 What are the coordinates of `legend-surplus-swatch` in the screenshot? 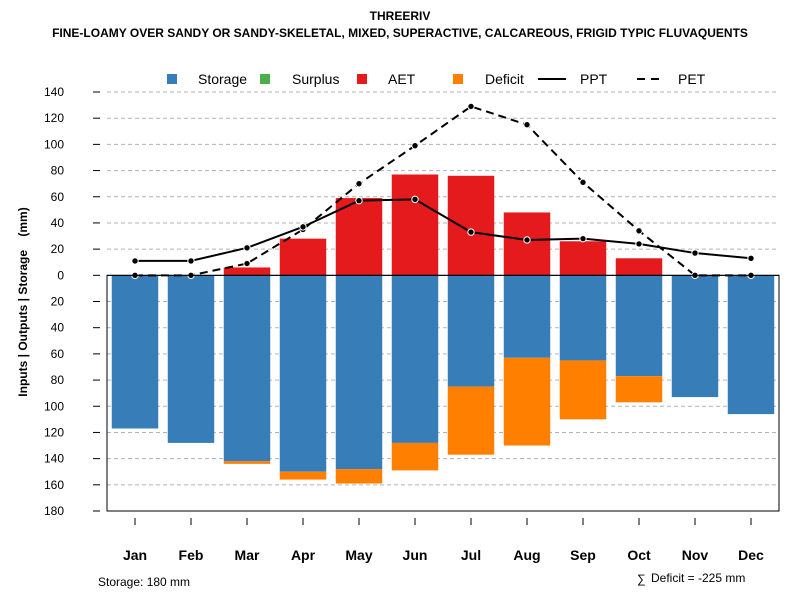 It's located at (265, 79).